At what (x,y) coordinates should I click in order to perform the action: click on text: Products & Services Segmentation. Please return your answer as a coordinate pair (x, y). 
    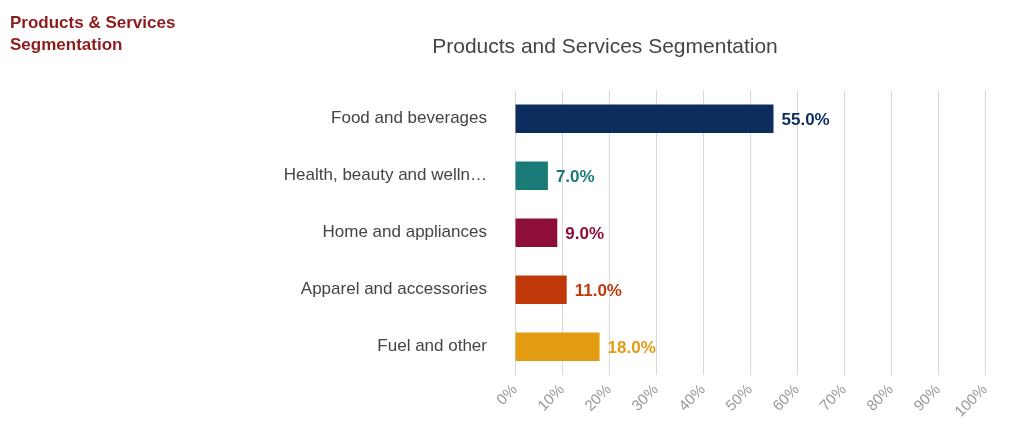
    Looking at the image, I should click on (93, 34).